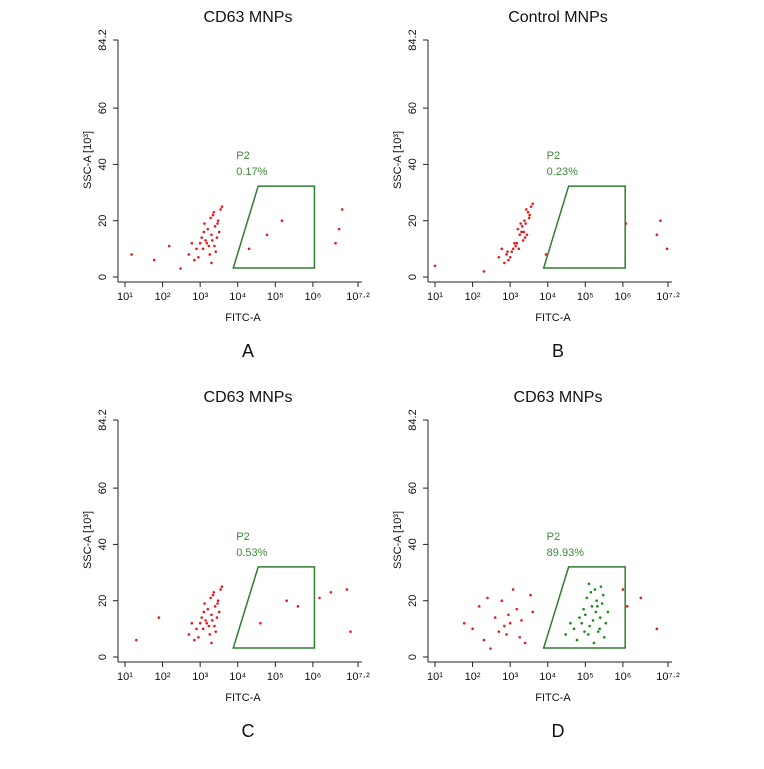 This screenshot has height=769, width=764. What do you see at coordinates (566, 553) in the screenshot?
I see `gate-percent: 89.93%` at bounding box center [566, 553].